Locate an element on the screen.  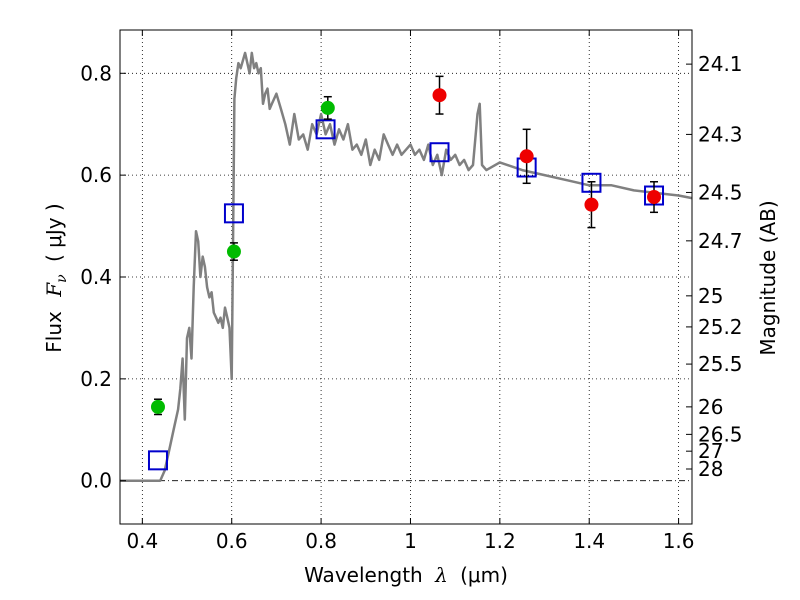
mag-tick-label: 25 is located at coordinates (710, 296).